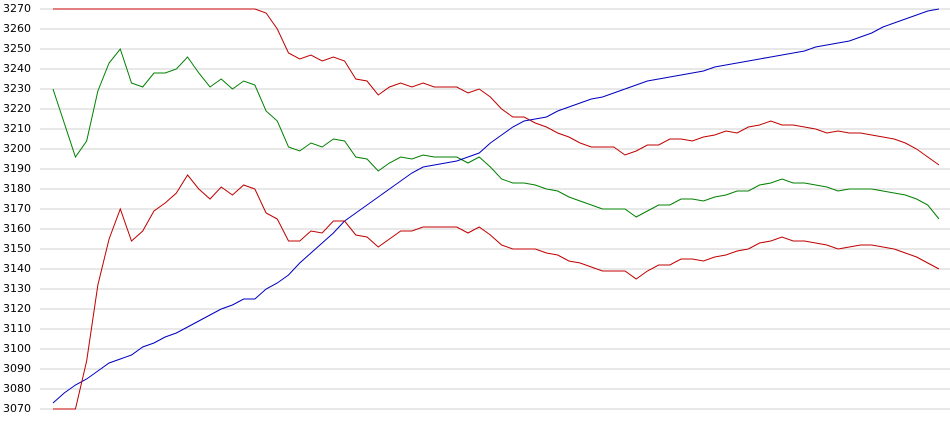 The image size is (950, 435). What do you see at coordinates (17, 128) in the screenshot?
I see `y-tick-label: 3210` at bounding box center [17, 128].